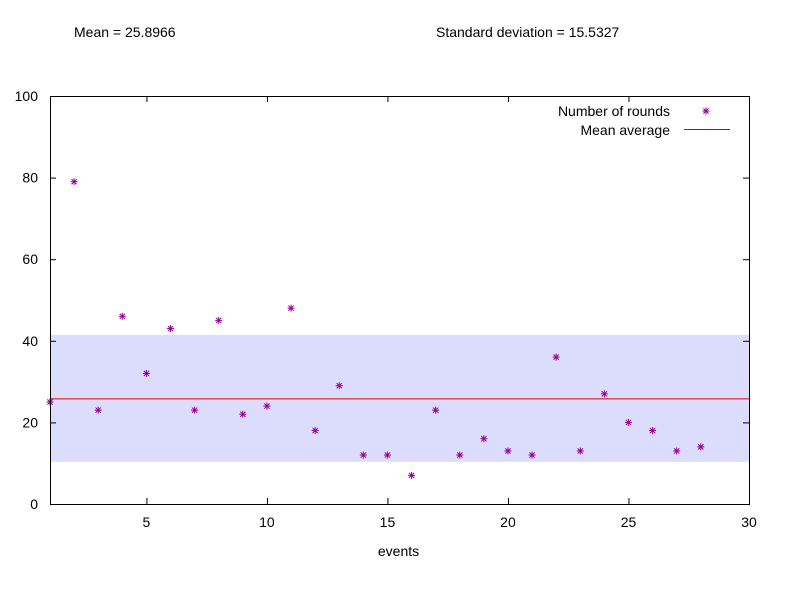  What do you see at coordinates (625, 130) in the screenshot?
I see `legend-label-mean-average: Mean average` at bounding box center [625, 130].